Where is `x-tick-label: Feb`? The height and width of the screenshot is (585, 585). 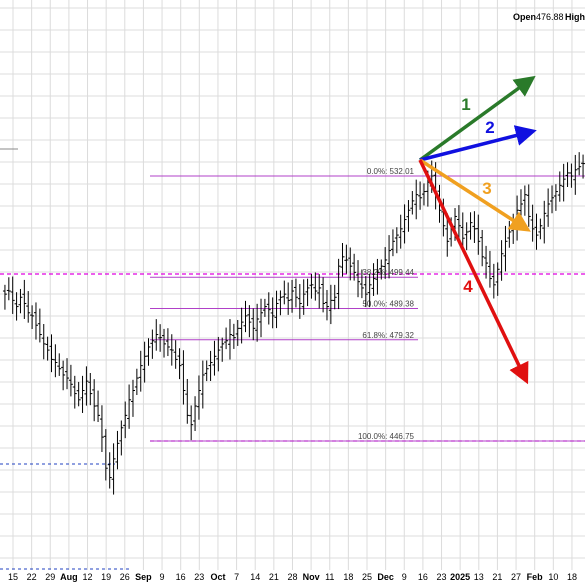 x-tick-label: Feb is located at coordinates (535, 577).